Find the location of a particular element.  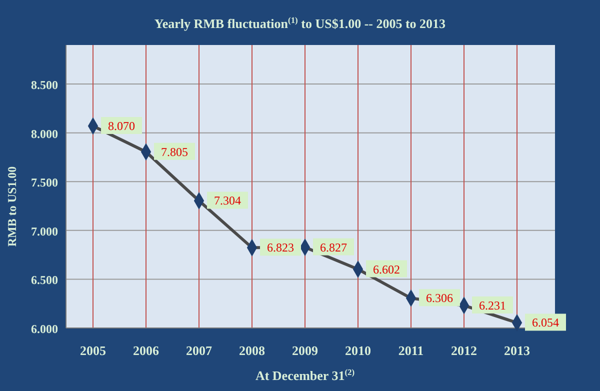

text: 6.306 is located at coordinates (439, 298).